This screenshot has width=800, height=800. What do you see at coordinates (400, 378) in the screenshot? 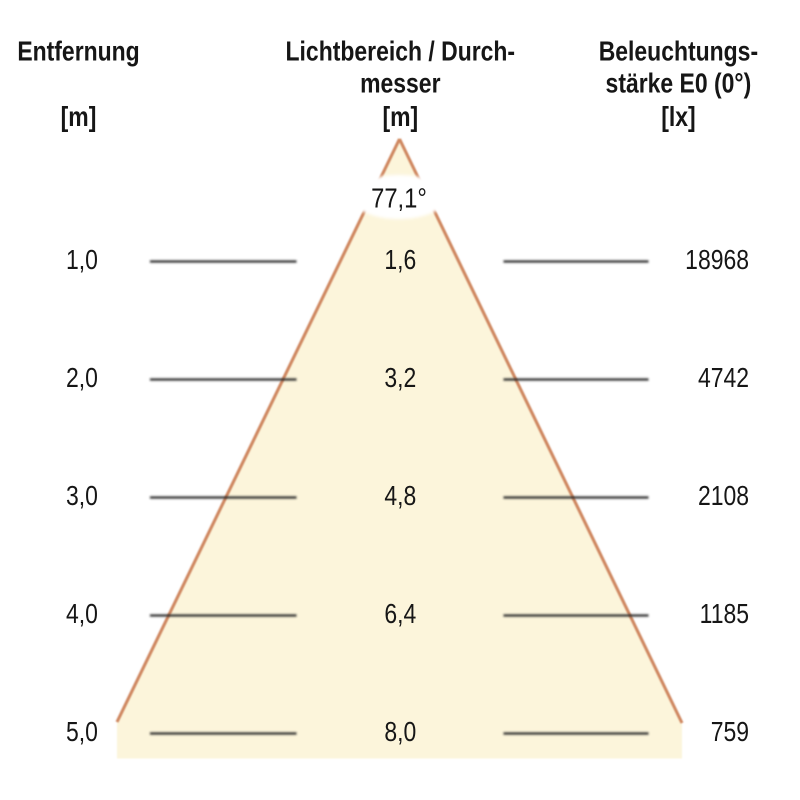
I see `svg-text: 3,2` at bounding box center [400, 378].